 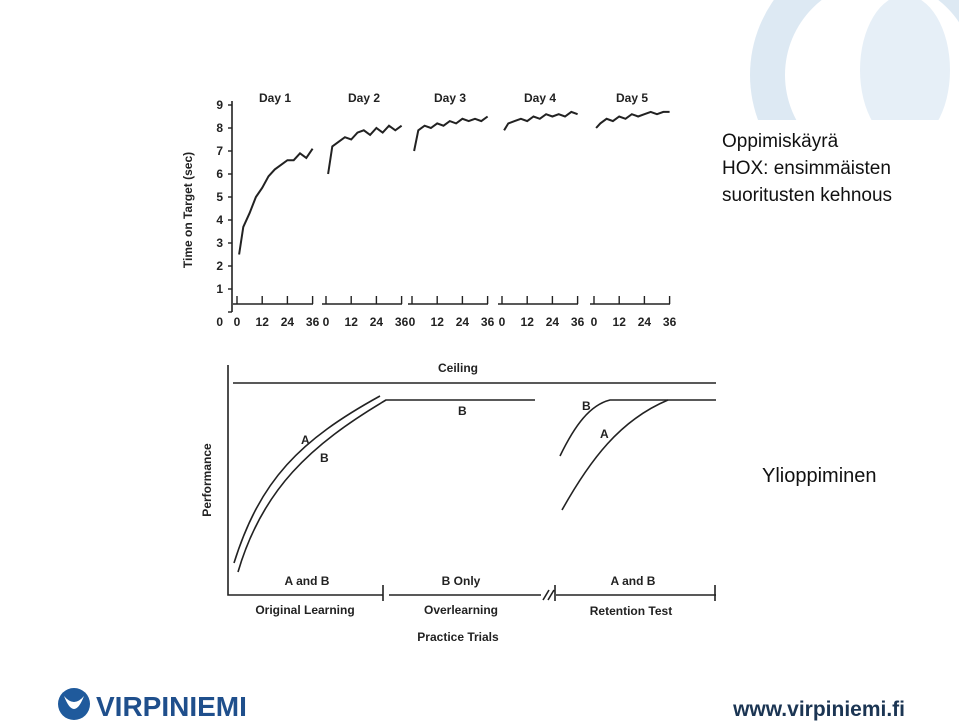 What do you see at coordinates (540, 98) in the screenshot?
I see `panel-title: Day 4` at bounding box center [540, 98].